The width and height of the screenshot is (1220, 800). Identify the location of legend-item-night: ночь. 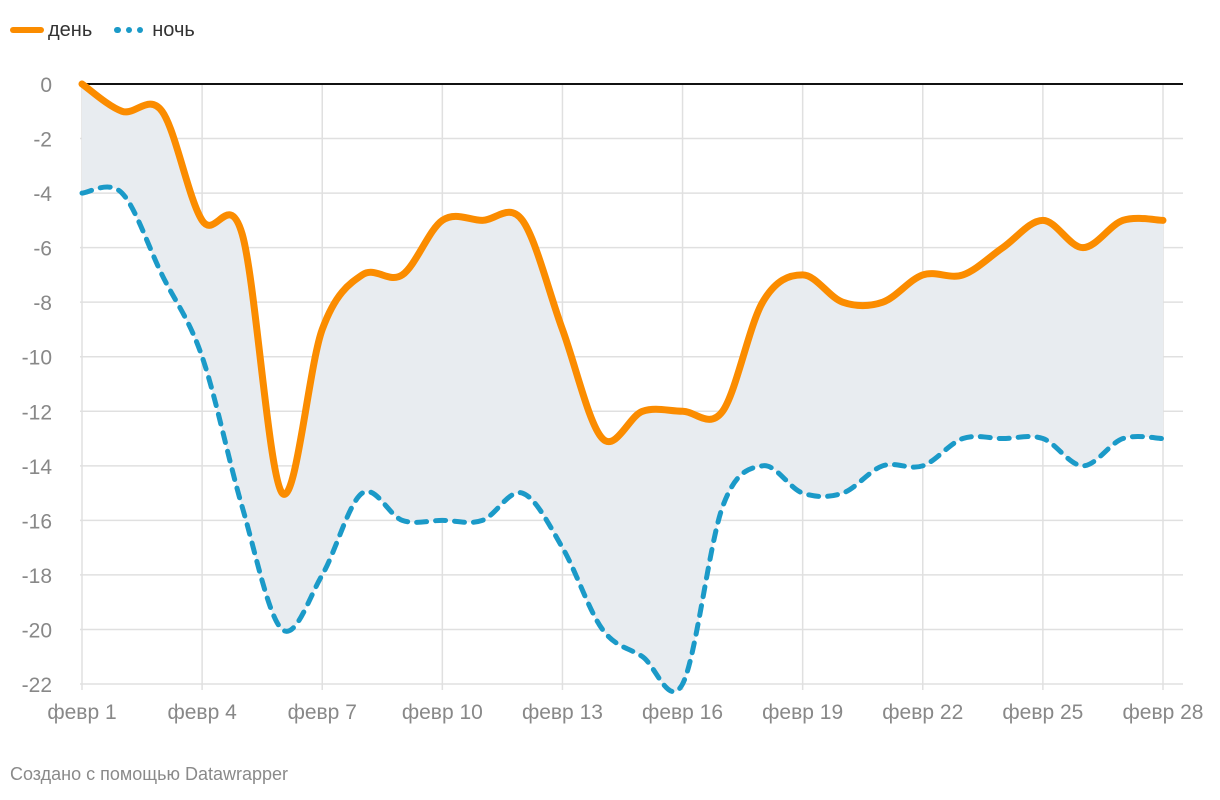
(154, 30).